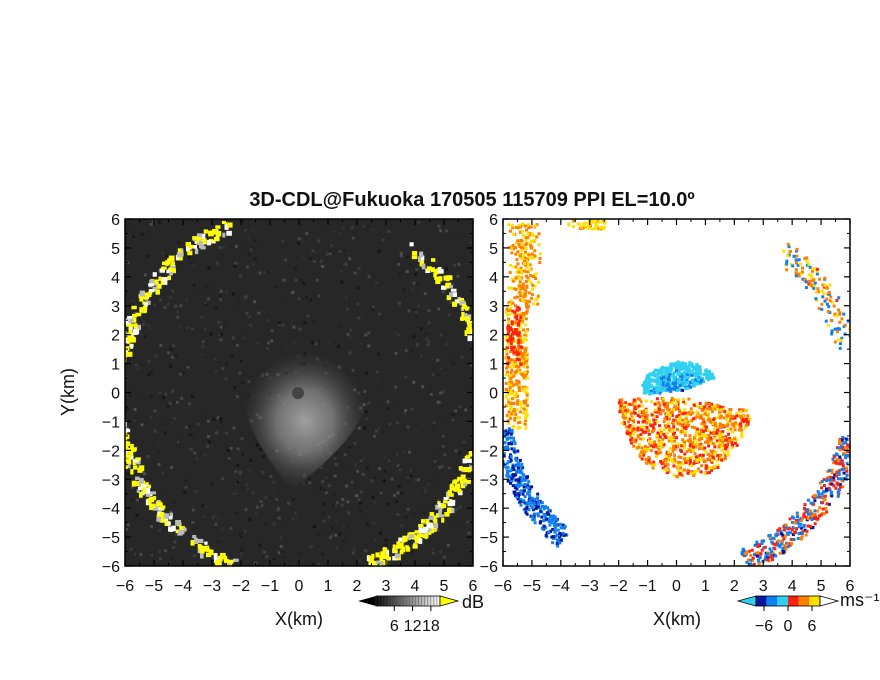  What do you see at coordinates (705, 586) in the screenshot?
I see `velocity-x-tick-label: 1` at bounding box center [705, 586].